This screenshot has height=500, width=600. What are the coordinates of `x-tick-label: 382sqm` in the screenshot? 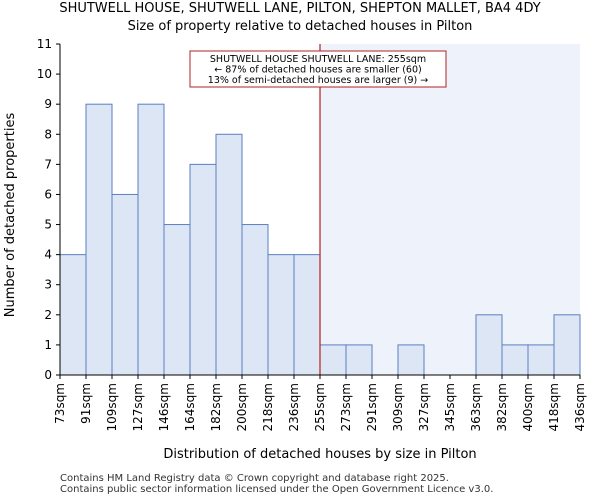 It's located at (502, 407).